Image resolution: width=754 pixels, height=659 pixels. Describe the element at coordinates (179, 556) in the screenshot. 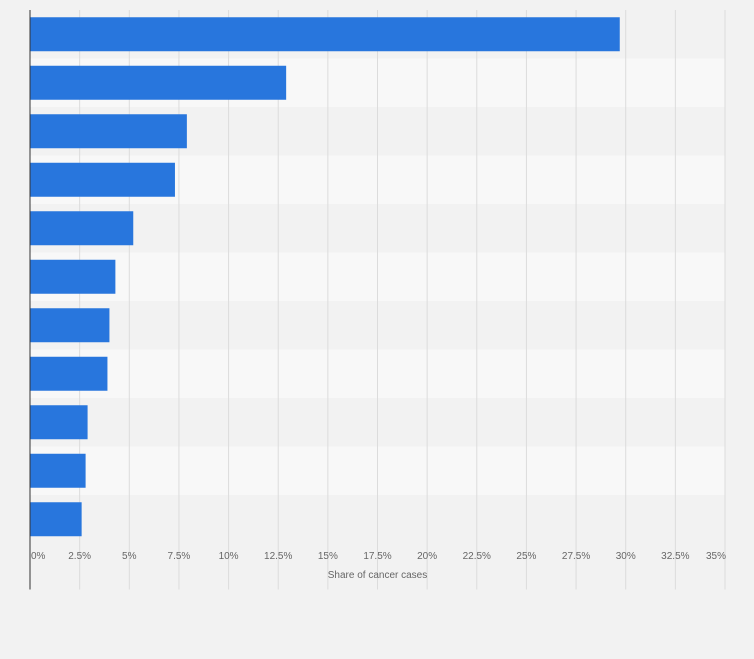

I see `x-tick-label: 7.5%` at that location.